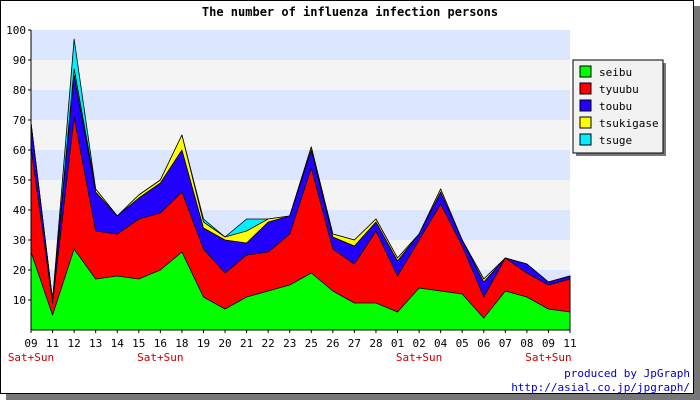  What do you see at coordinates (290, 357) in the screenshot?
I see `weekend-labels: Sat+Sun Sat+Sun Sat+Sun Sat+Sun` at bounding box center [290, 357].